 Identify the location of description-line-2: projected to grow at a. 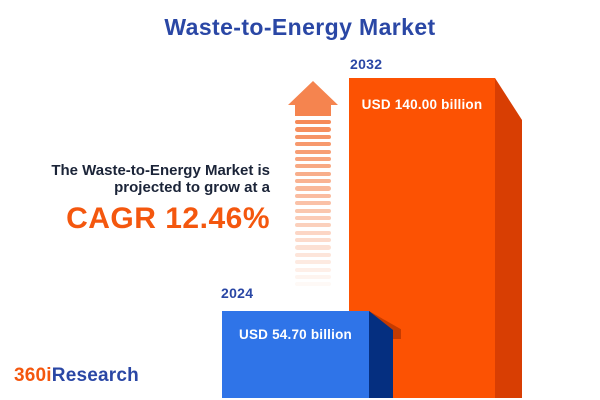
(192, 187).